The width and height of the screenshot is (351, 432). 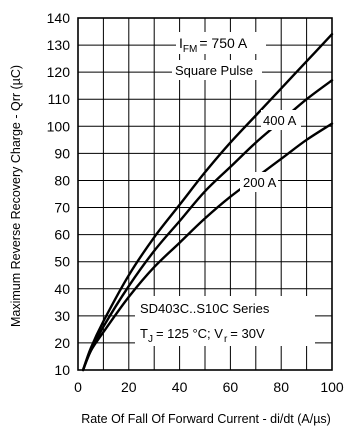 I want to click on series-label-200-bg, so click(x=259, y=182).